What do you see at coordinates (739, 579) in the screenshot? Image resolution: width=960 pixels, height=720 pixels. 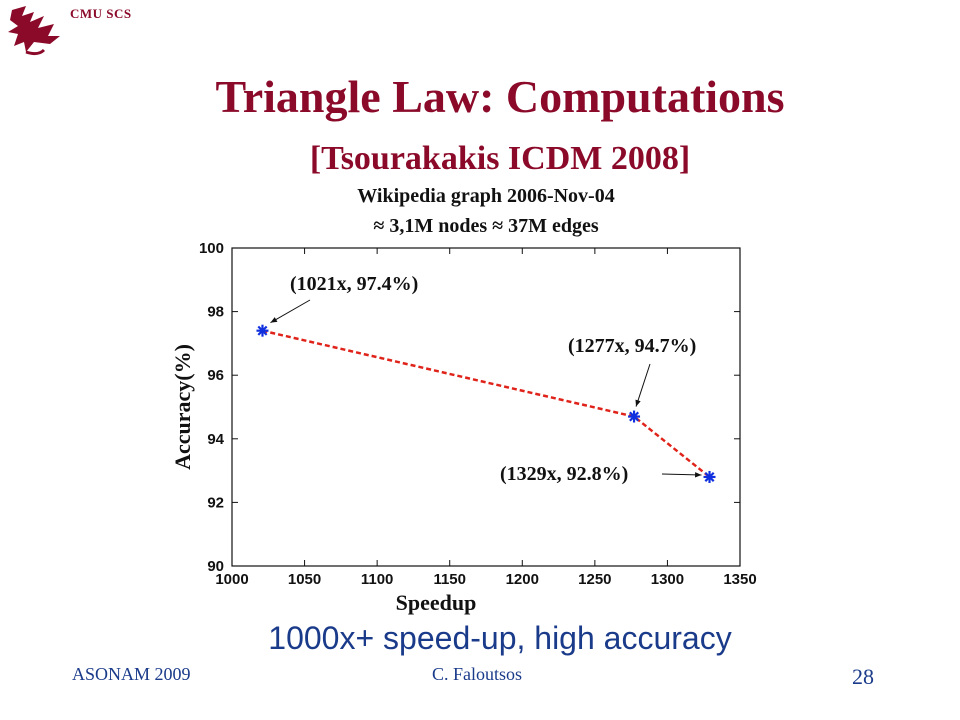 I see `x-tick-label: 1350` at bounding box center [739, 579].